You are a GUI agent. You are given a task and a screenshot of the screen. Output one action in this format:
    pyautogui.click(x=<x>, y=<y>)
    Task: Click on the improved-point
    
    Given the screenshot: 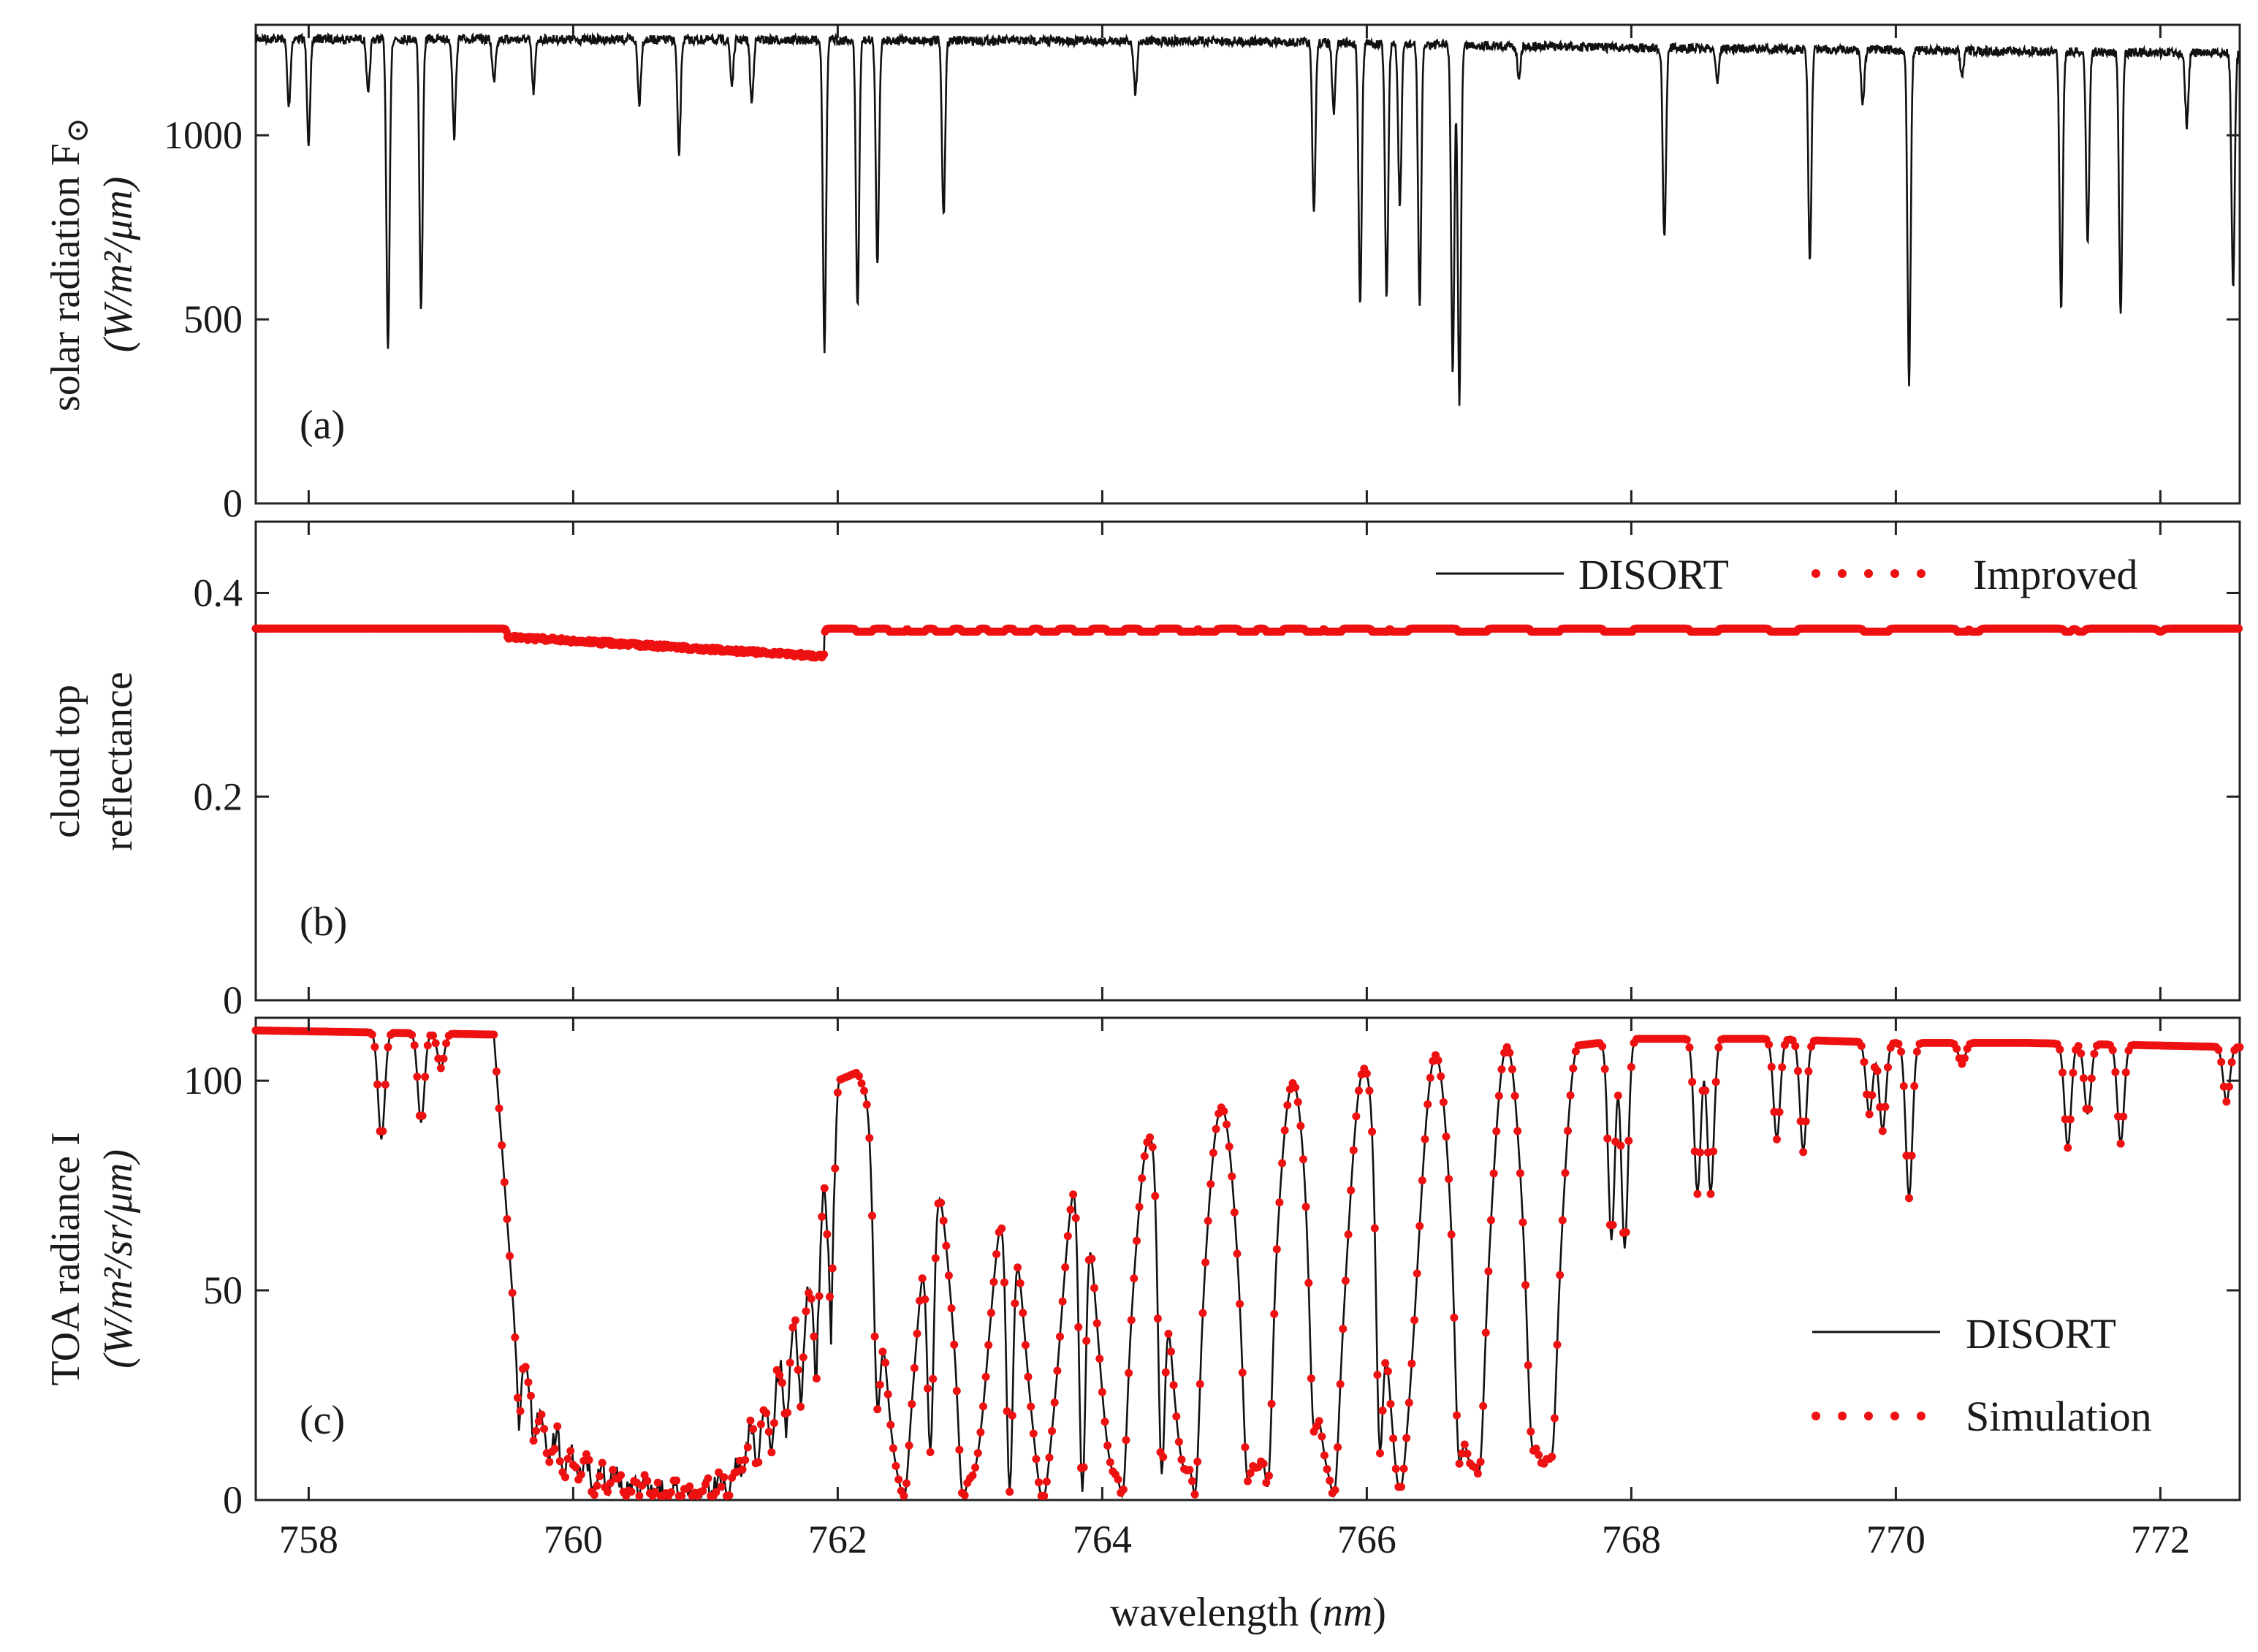 What is the action you would take?
    pyautogui.click(x=2239, y=628)
    